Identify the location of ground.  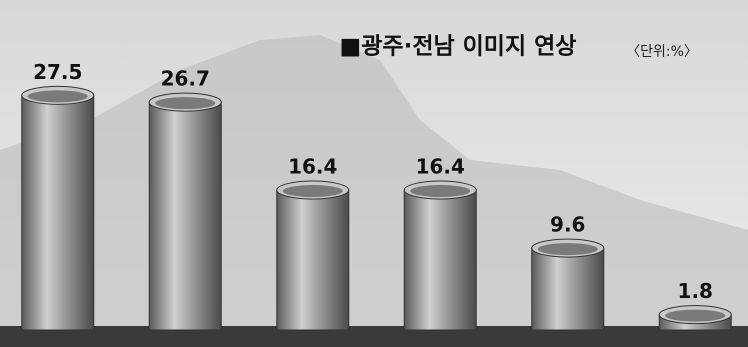
(374, 336).